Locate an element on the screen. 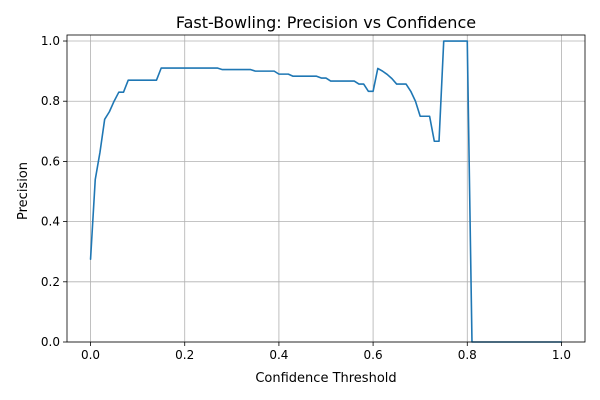 This screenshot has height=400, width=600. y-tick-label: 0.6 is located at coordinates (50, 161).